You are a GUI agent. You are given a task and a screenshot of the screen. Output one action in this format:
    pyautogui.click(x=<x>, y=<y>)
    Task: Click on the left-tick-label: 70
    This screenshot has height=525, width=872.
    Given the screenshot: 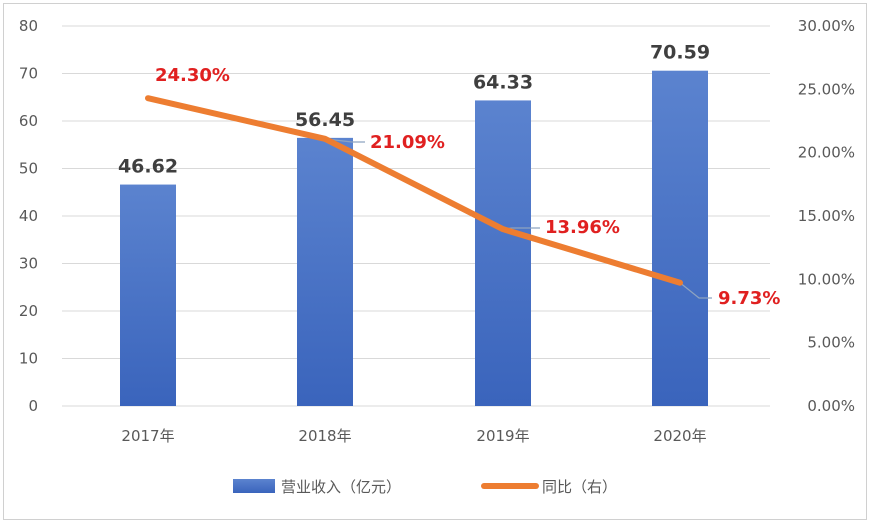 What is the action you would take?
    pyautogui.click(x=28, y=74)
    